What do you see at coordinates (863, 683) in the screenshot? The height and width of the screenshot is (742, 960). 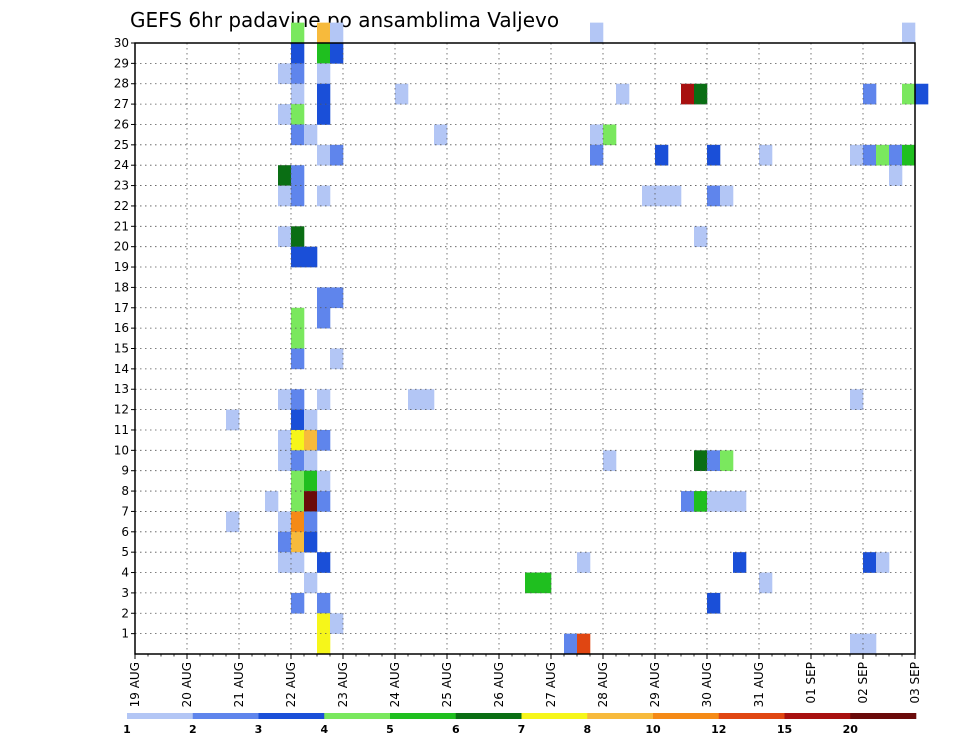 I see `x-tick-label: 02 SEP` at bounding box center [863, 683].